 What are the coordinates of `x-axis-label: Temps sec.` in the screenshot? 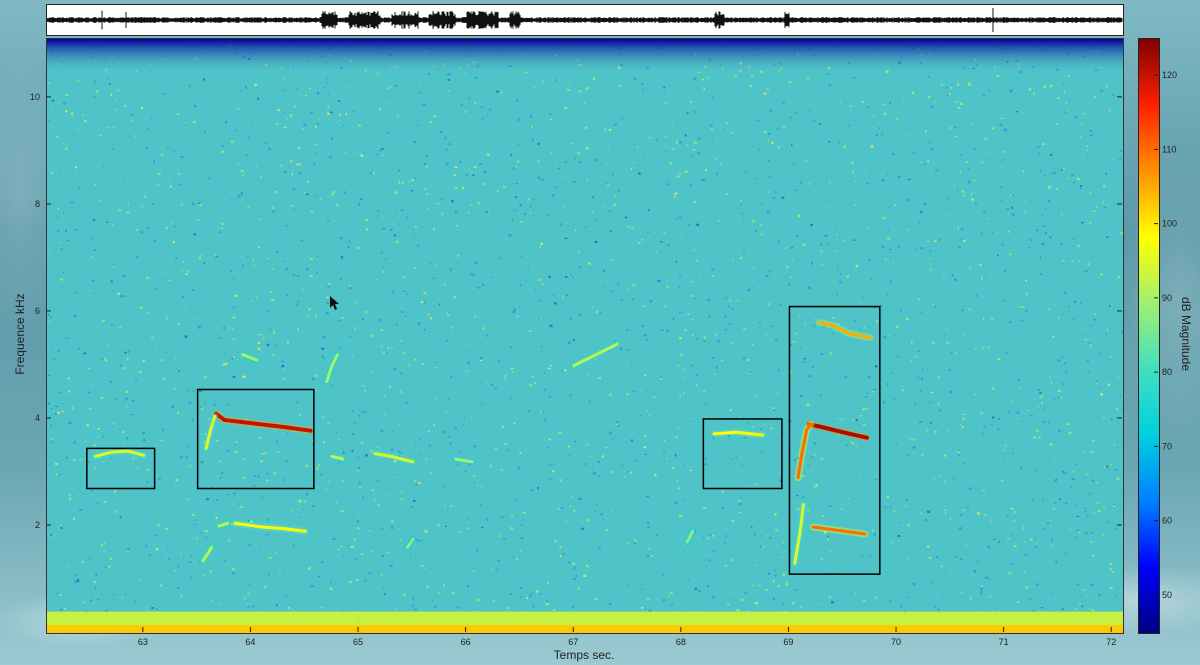 It's located at (584, 655).